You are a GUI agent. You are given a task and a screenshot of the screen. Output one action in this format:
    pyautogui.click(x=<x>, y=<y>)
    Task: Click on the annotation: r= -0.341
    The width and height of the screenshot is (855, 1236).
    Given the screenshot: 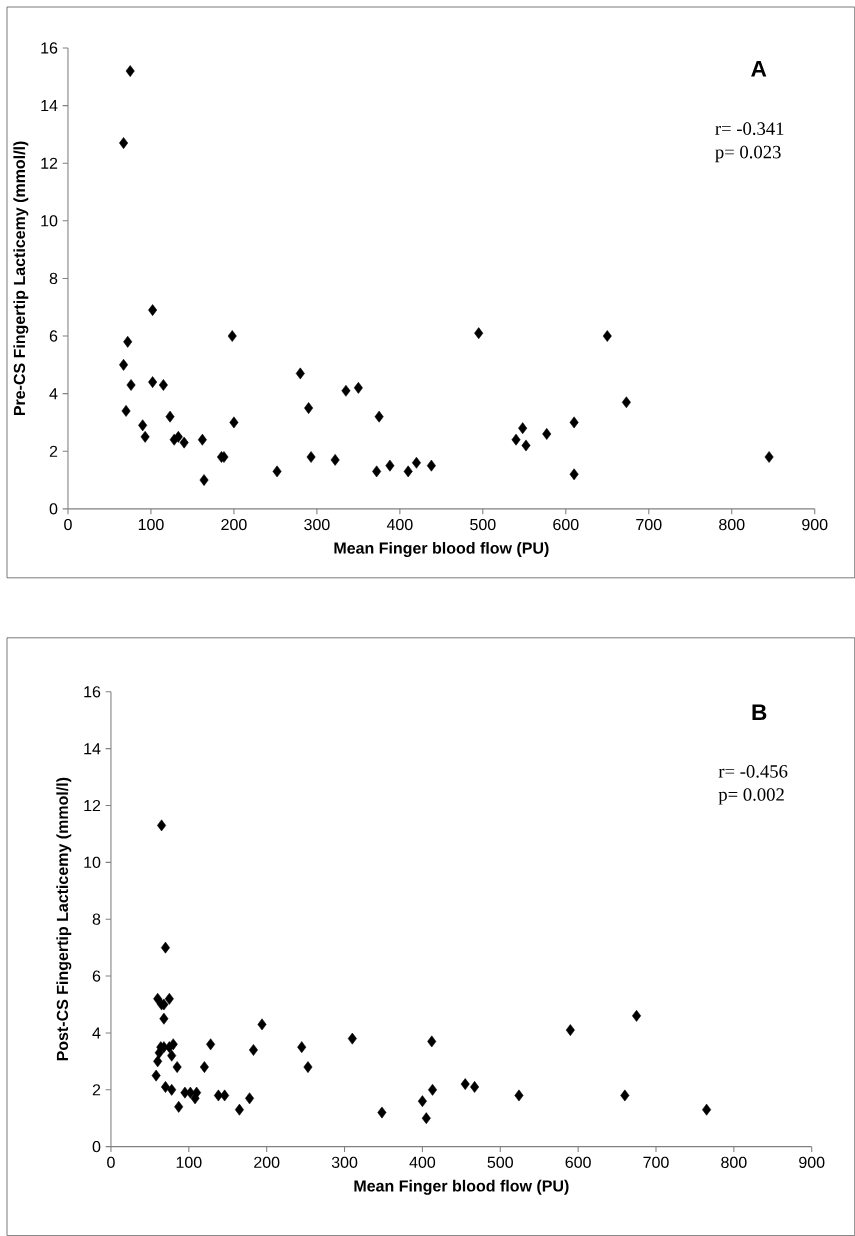 What is the action you would take?
    pyautogui.click(x=749, y=128)
    